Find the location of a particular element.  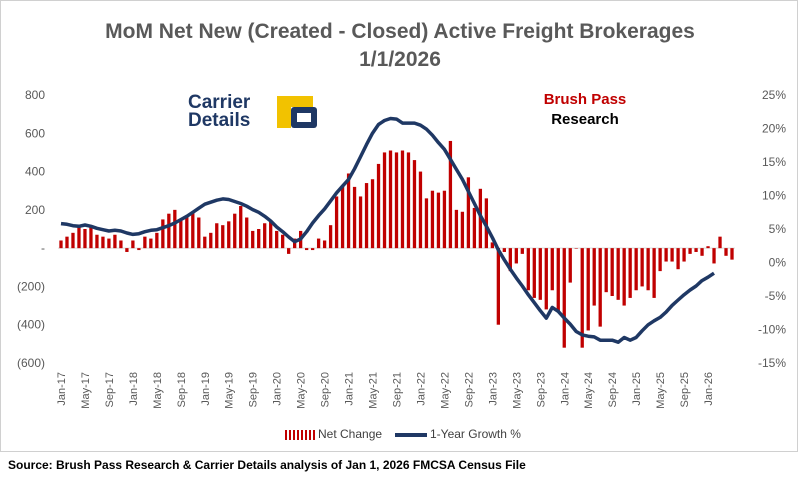

x-tick-label: Jan-17 is located at coordinates (62, 389).